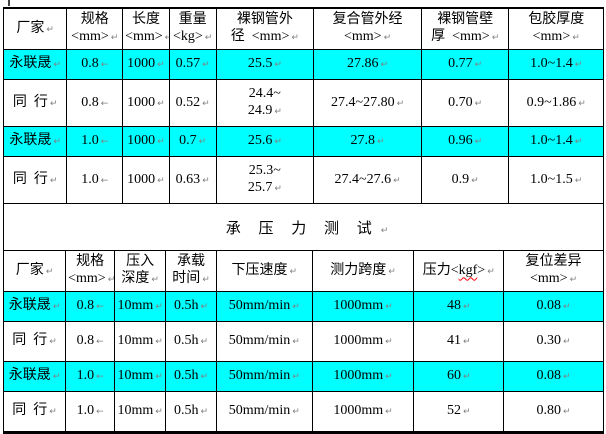 This screenshot has height=434, width=606. I want to click on table-cell: 0.63 ↵, so click(192, 180).